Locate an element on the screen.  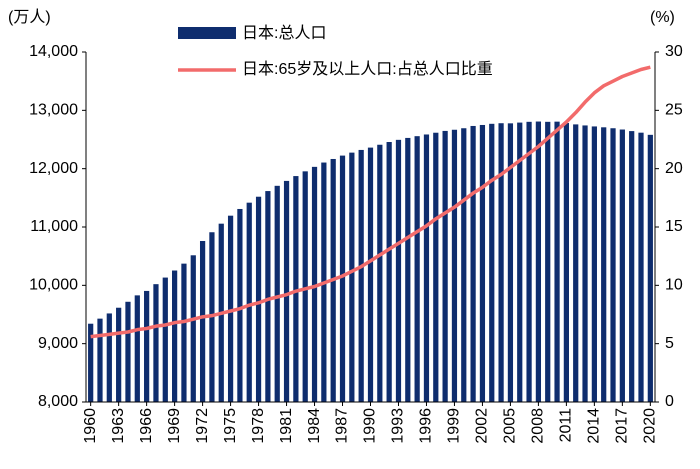
x-tick-label: 1987 is located at coordinates (342, 426).